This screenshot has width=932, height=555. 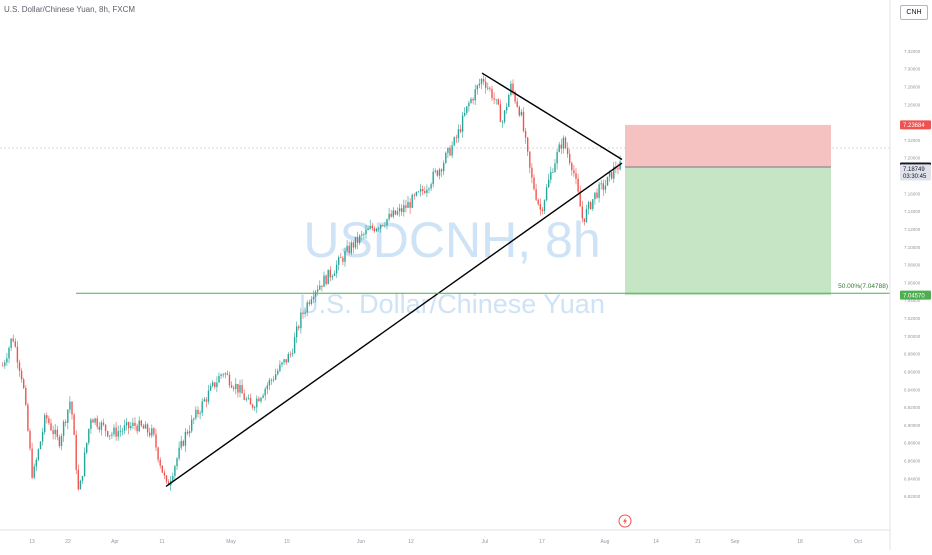 I want to click on position-zones, so click(x=728, y=210).